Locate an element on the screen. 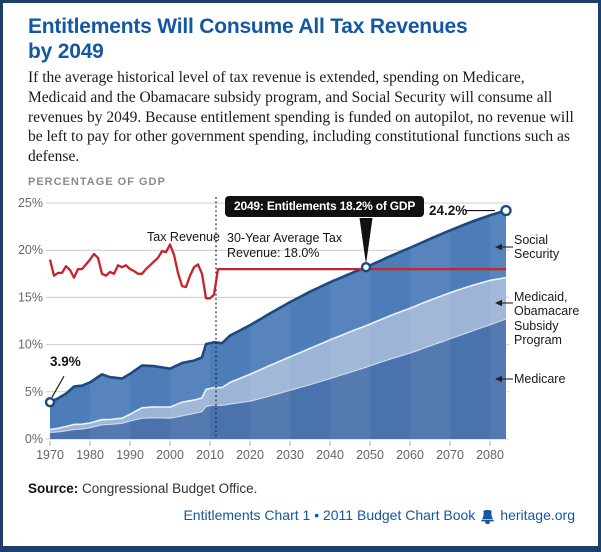  svg-text: 2030 is located at coordinates (290, 455).